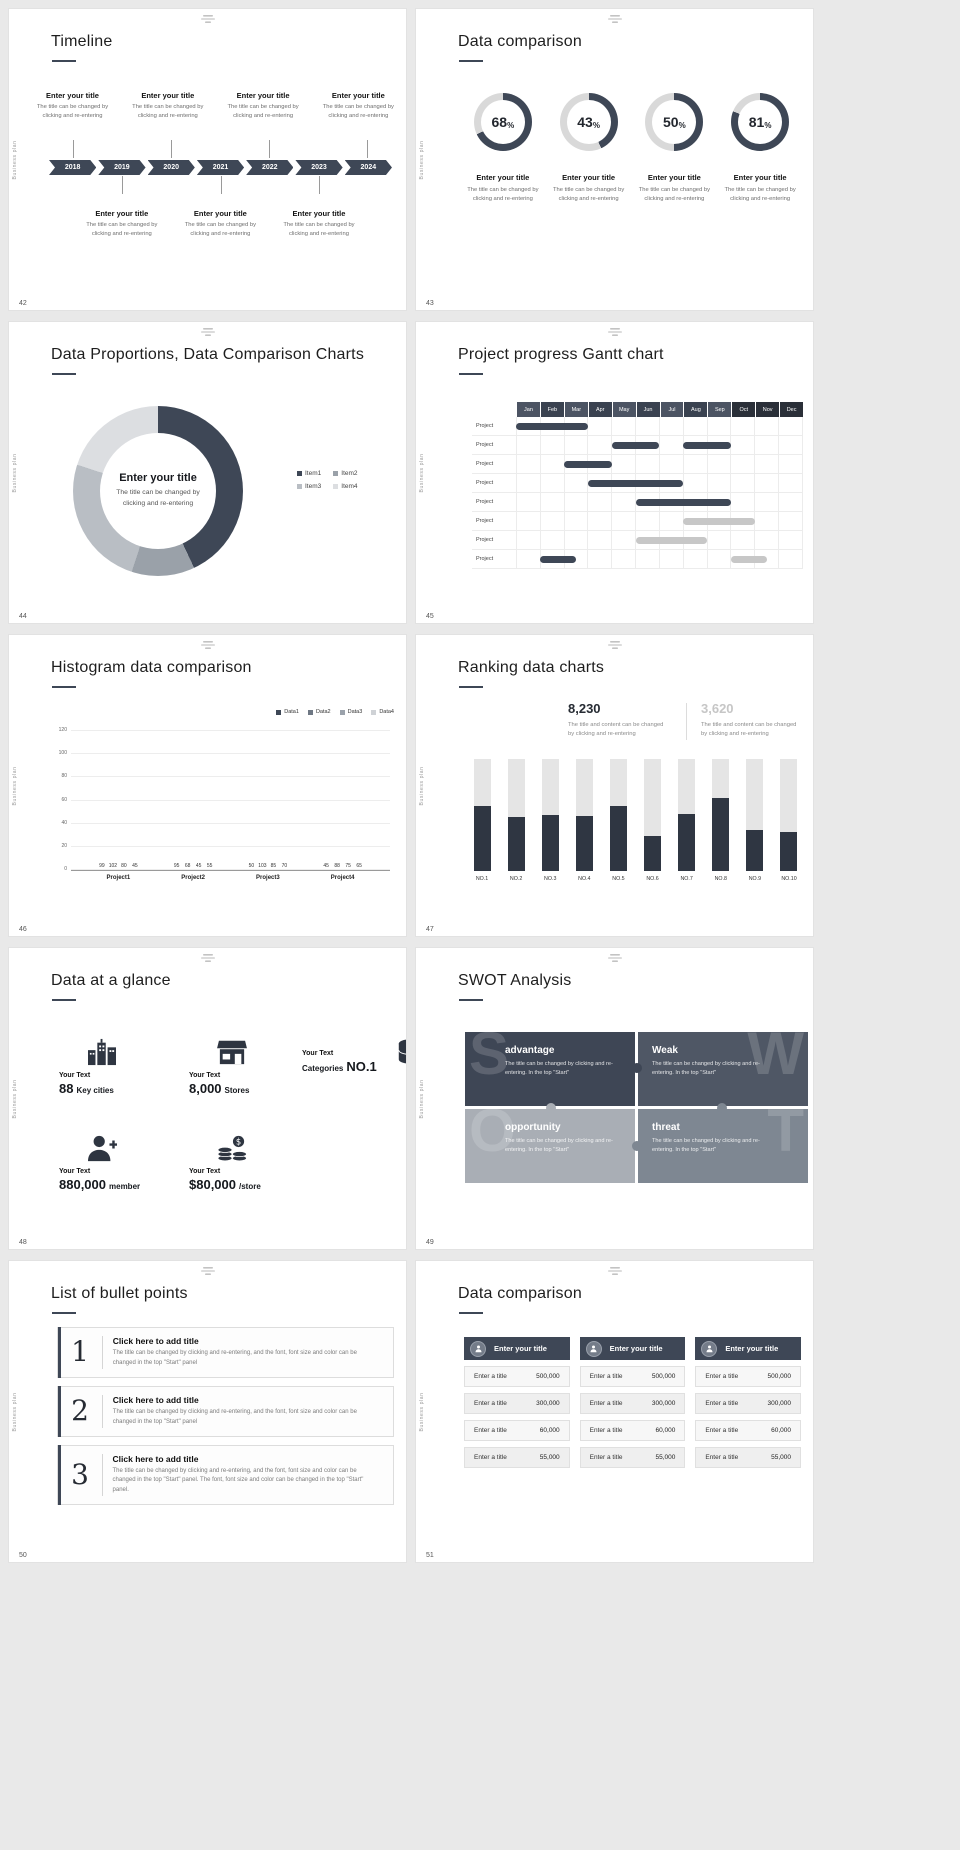  What do you see at coordinates (113, 866) in the screenshot?
I see `bar-value-label: 102` at bounding box center [113, 866].